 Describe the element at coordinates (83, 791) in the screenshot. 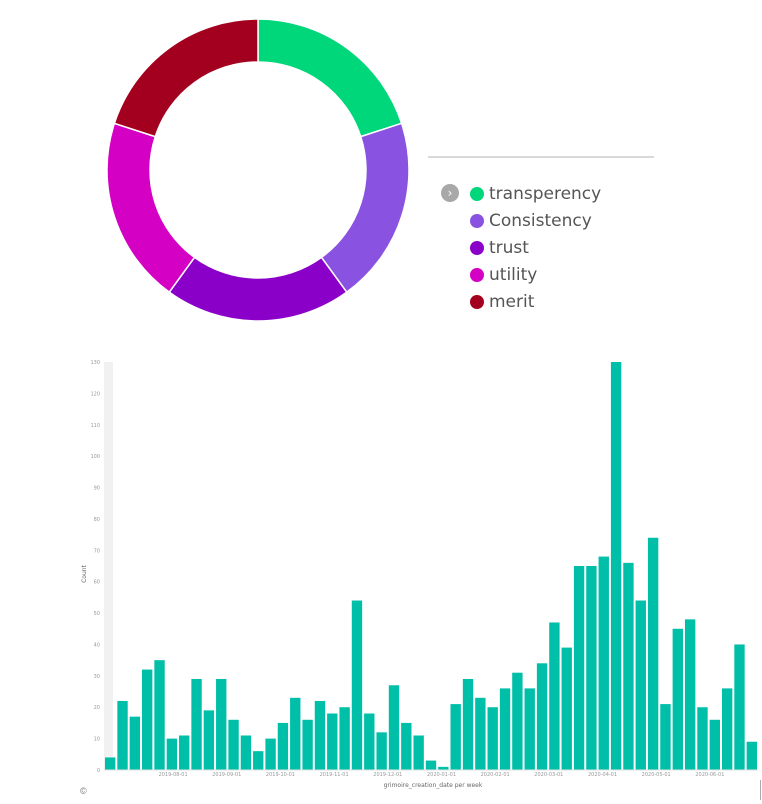

I see `copyright-icon: ©` at that location.